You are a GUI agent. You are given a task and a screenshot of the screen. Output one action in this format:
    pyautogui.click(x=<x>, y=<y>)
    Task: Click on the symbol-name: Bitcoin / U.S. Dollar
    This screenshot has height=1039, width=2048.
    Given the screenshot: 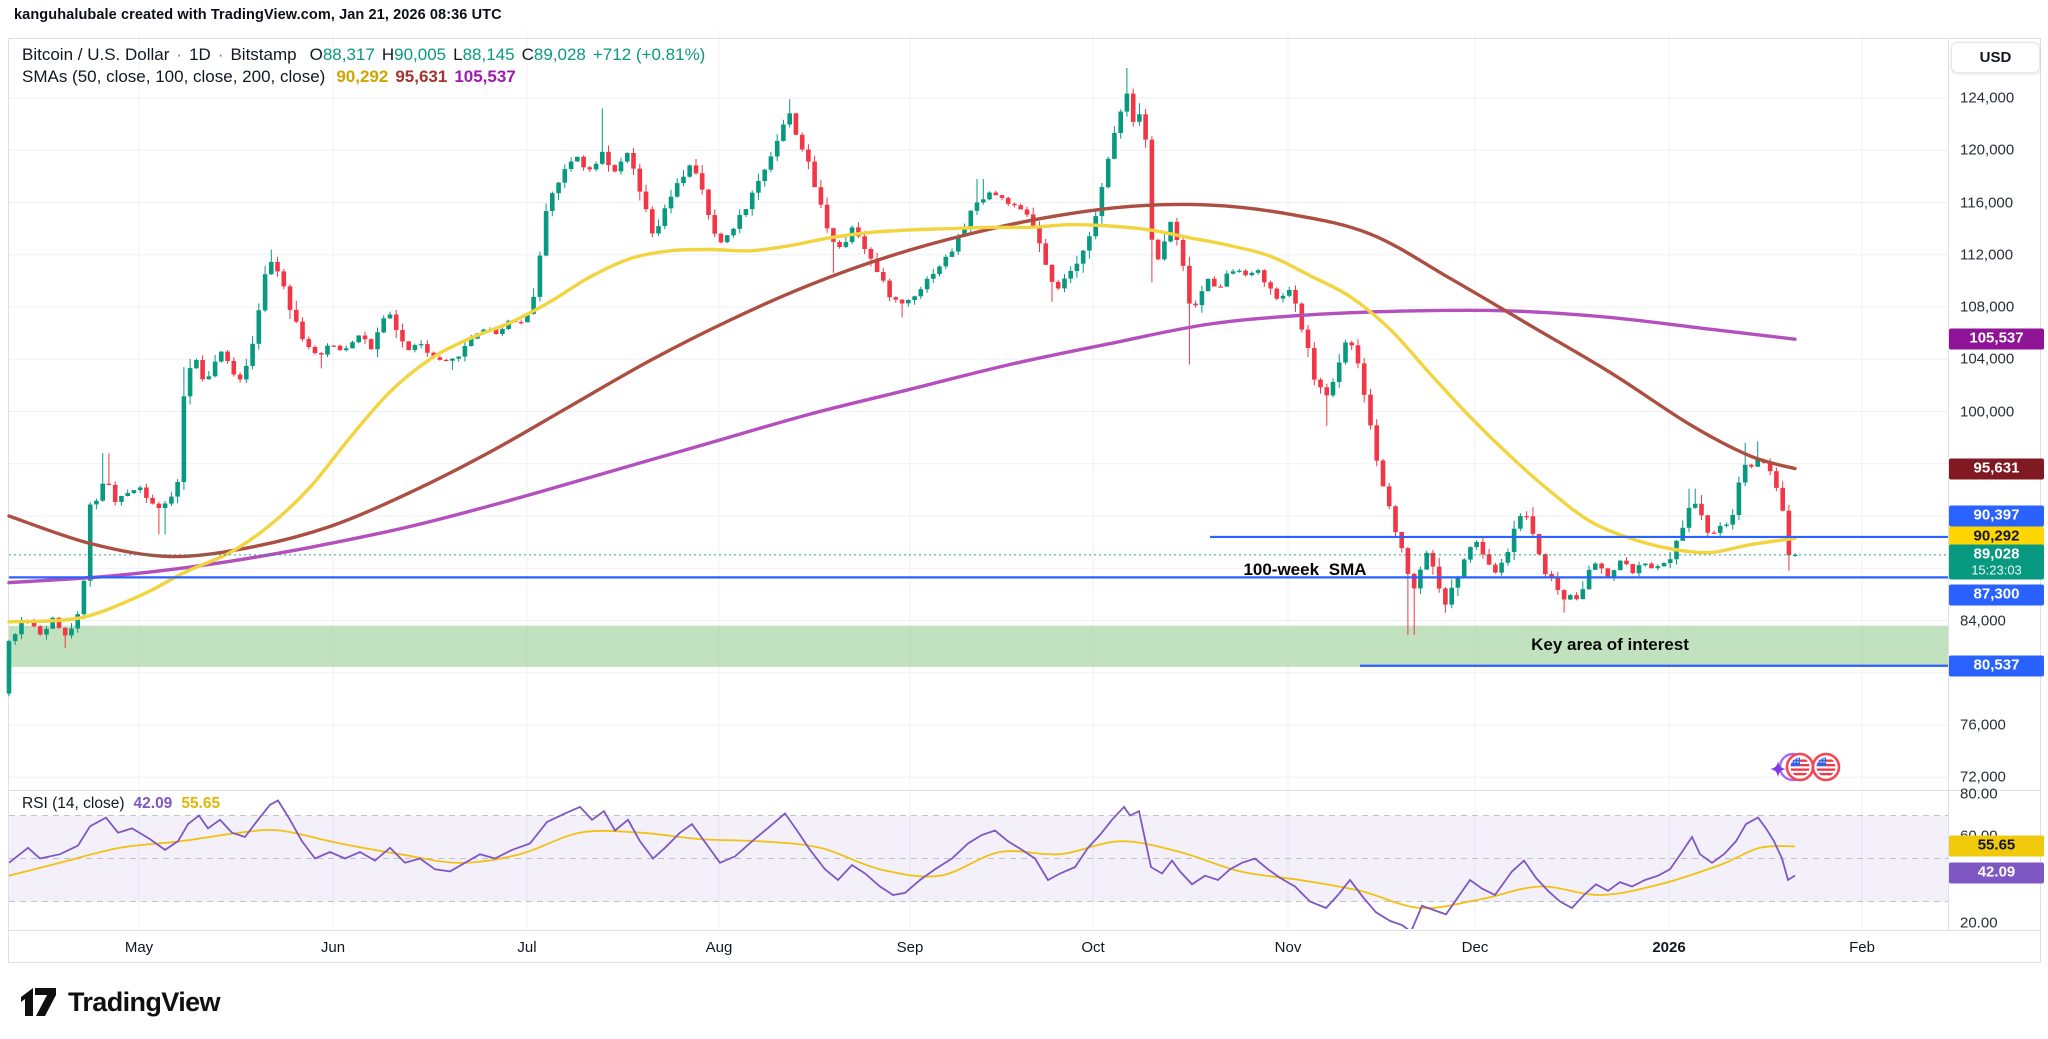 What is the action you would take?
    pyautogui.click(x=96, y=54)
    